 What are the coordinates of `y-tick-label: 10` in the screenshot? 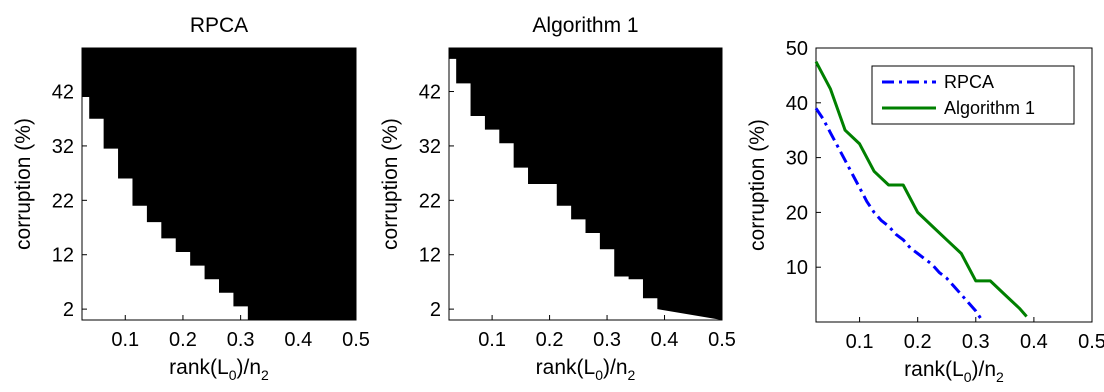 It's located at (797, 268).